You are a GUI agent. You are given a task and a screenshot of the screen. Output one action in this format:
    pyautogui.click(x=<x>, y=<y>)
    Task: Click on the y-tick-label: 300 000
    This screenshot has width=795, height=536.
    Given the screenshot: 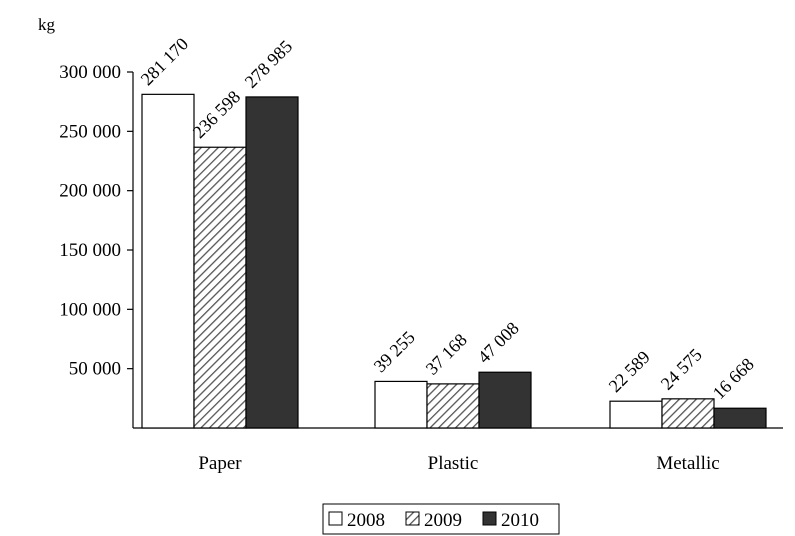 What is the action you would take?
    pyautogui.click(x=90, y=72)
    